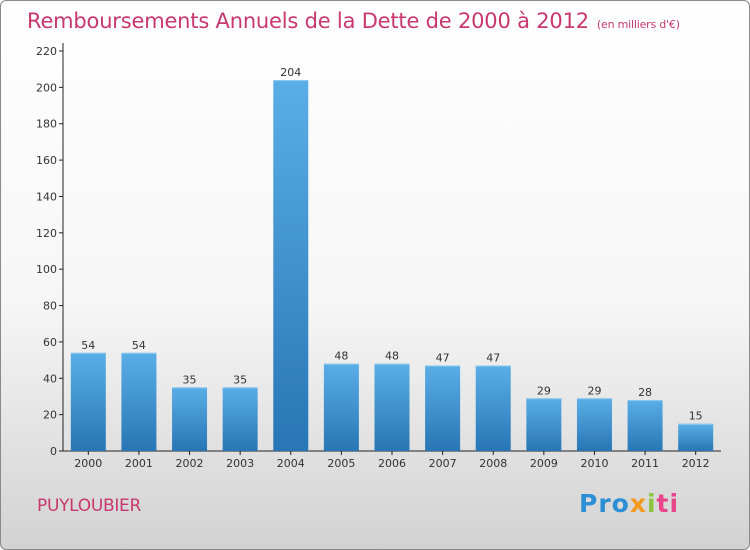 The image size is (750, 550). What do you see at coordinates (645, 392) in the screenshot?
I see `data-label: 28` at bounding box center [645, 392].